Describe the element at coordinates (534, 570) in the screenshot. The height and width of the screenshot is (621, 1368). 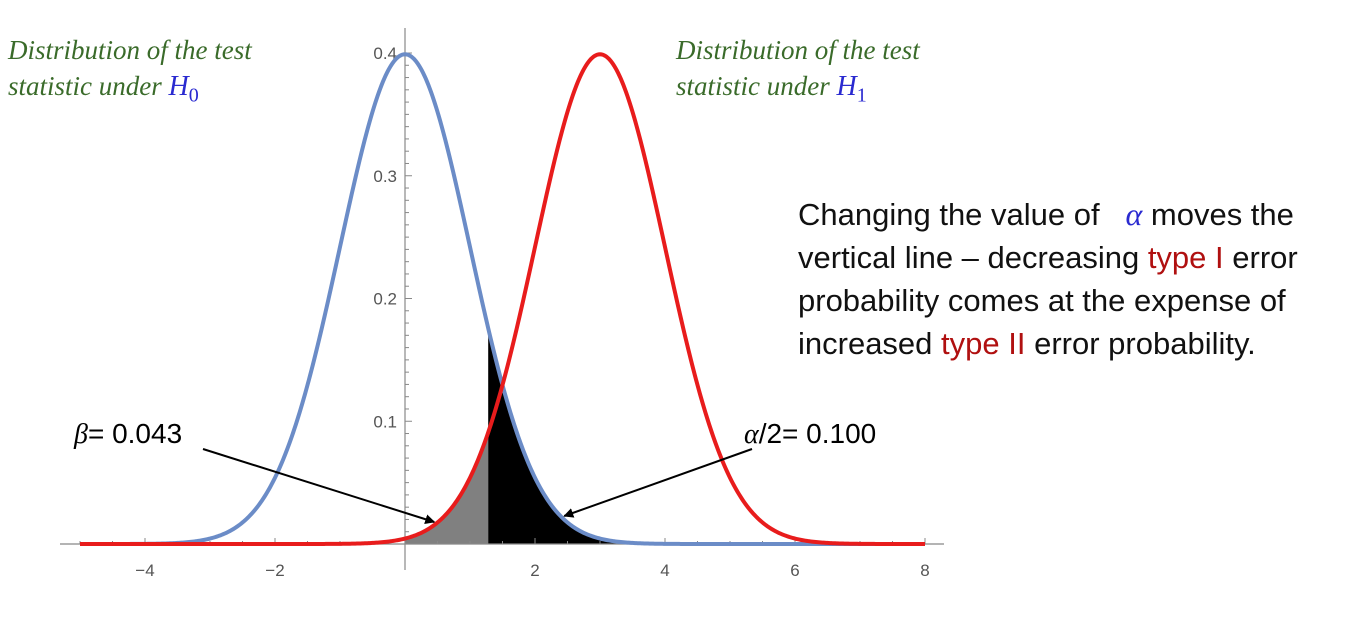
I see `x-tick-label: 2` at that location.